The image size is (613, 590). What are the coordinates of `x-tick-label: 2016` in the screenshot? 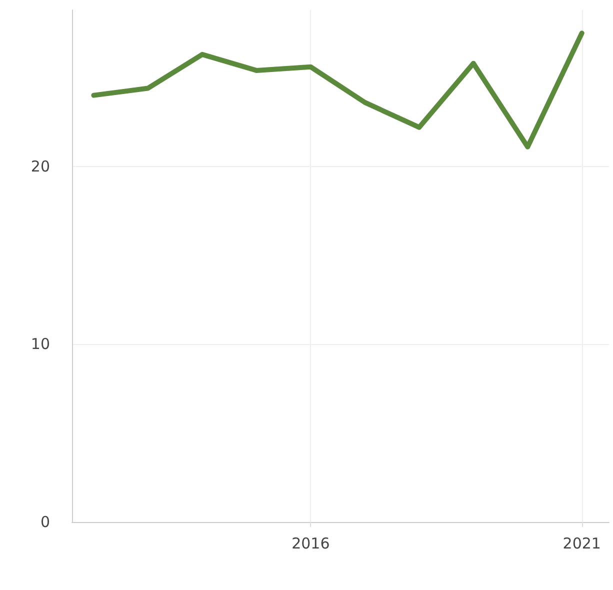 It's located at (311, 543).